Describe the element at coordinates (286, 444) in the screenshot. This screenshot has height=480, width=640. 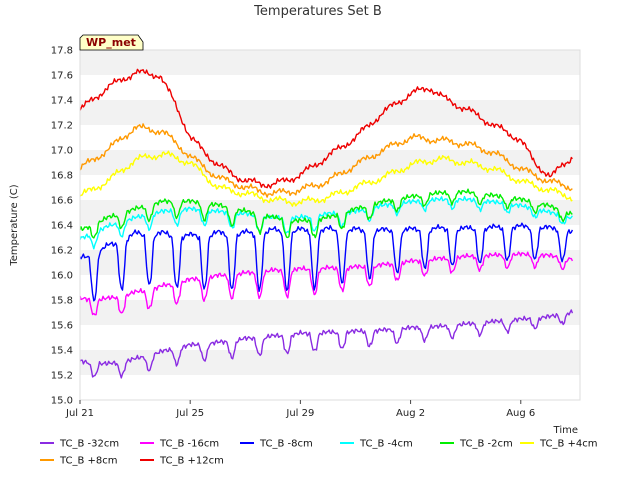
I see `legend-label: TC_B -8cm` at that location.